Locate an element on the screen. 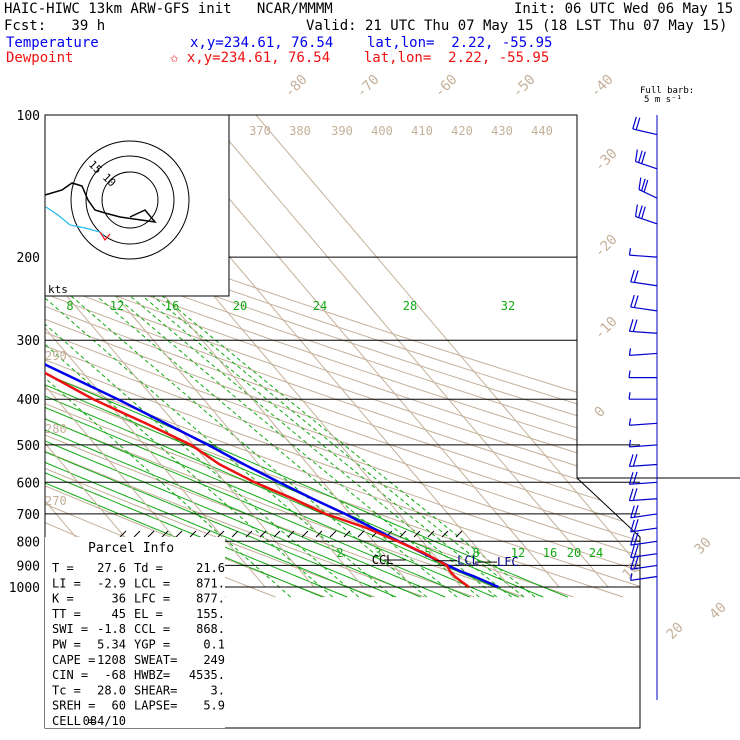 Image resolution: width=740 pixels, height=740 pixels. parcel-value: 0.1 is located at coordinates (214, 645).